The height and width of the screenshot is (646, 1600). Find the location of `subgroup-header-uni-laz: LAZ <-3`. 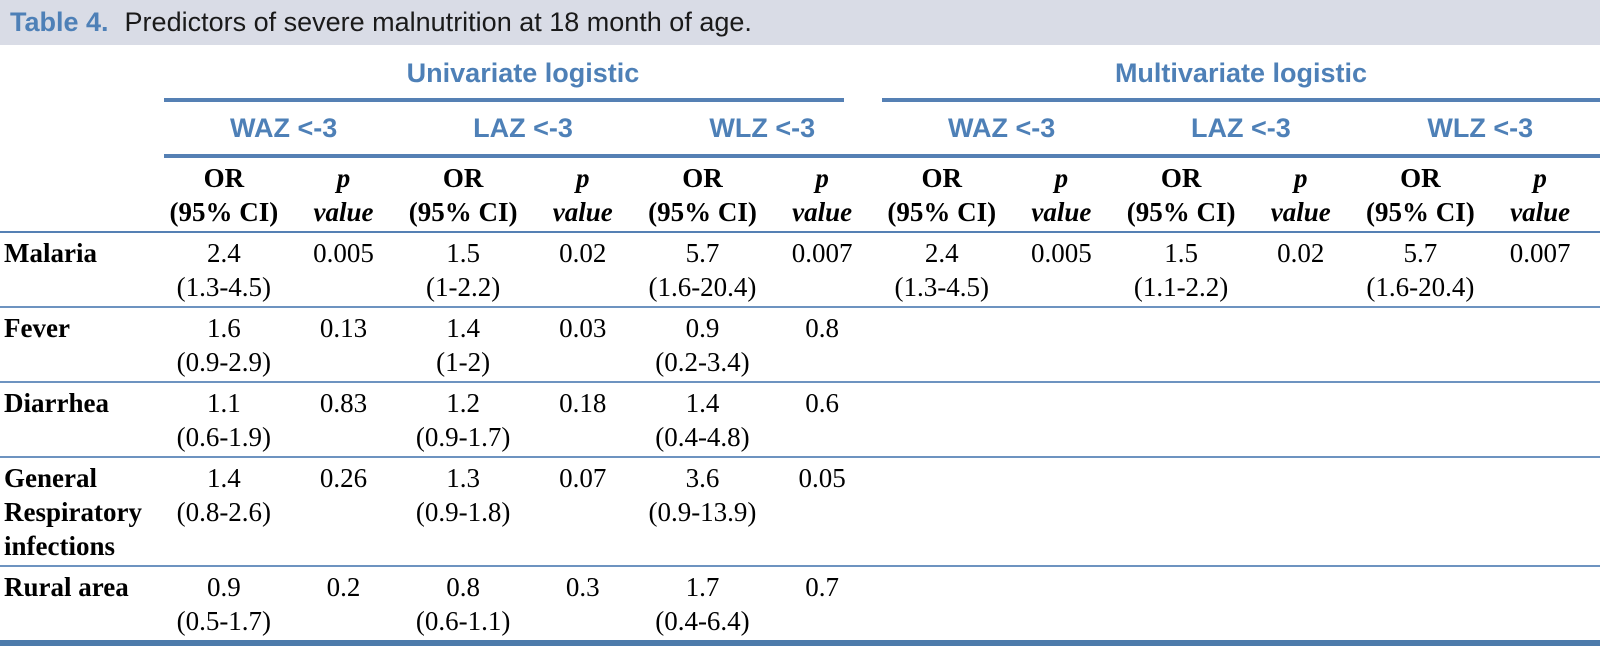

subgroup-header-uni-laz: LAZ <-3 is located at coordinates (523, 130).